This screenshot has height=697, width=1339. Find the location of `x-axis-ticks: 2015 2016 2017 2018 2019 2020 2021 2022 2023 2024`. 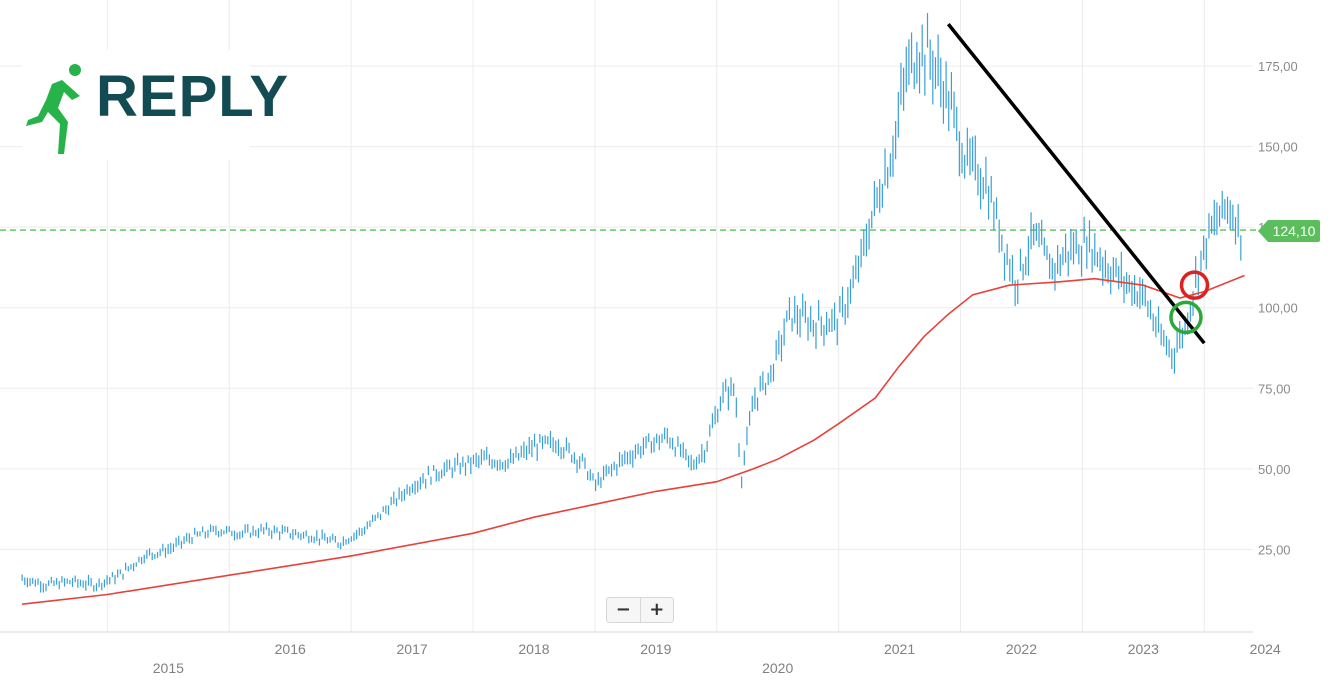

x-axis-ticks: 2015 2016 2017 2018 2019 2020 2021 2022 2023 2024 is located at coordinates (717, 658).